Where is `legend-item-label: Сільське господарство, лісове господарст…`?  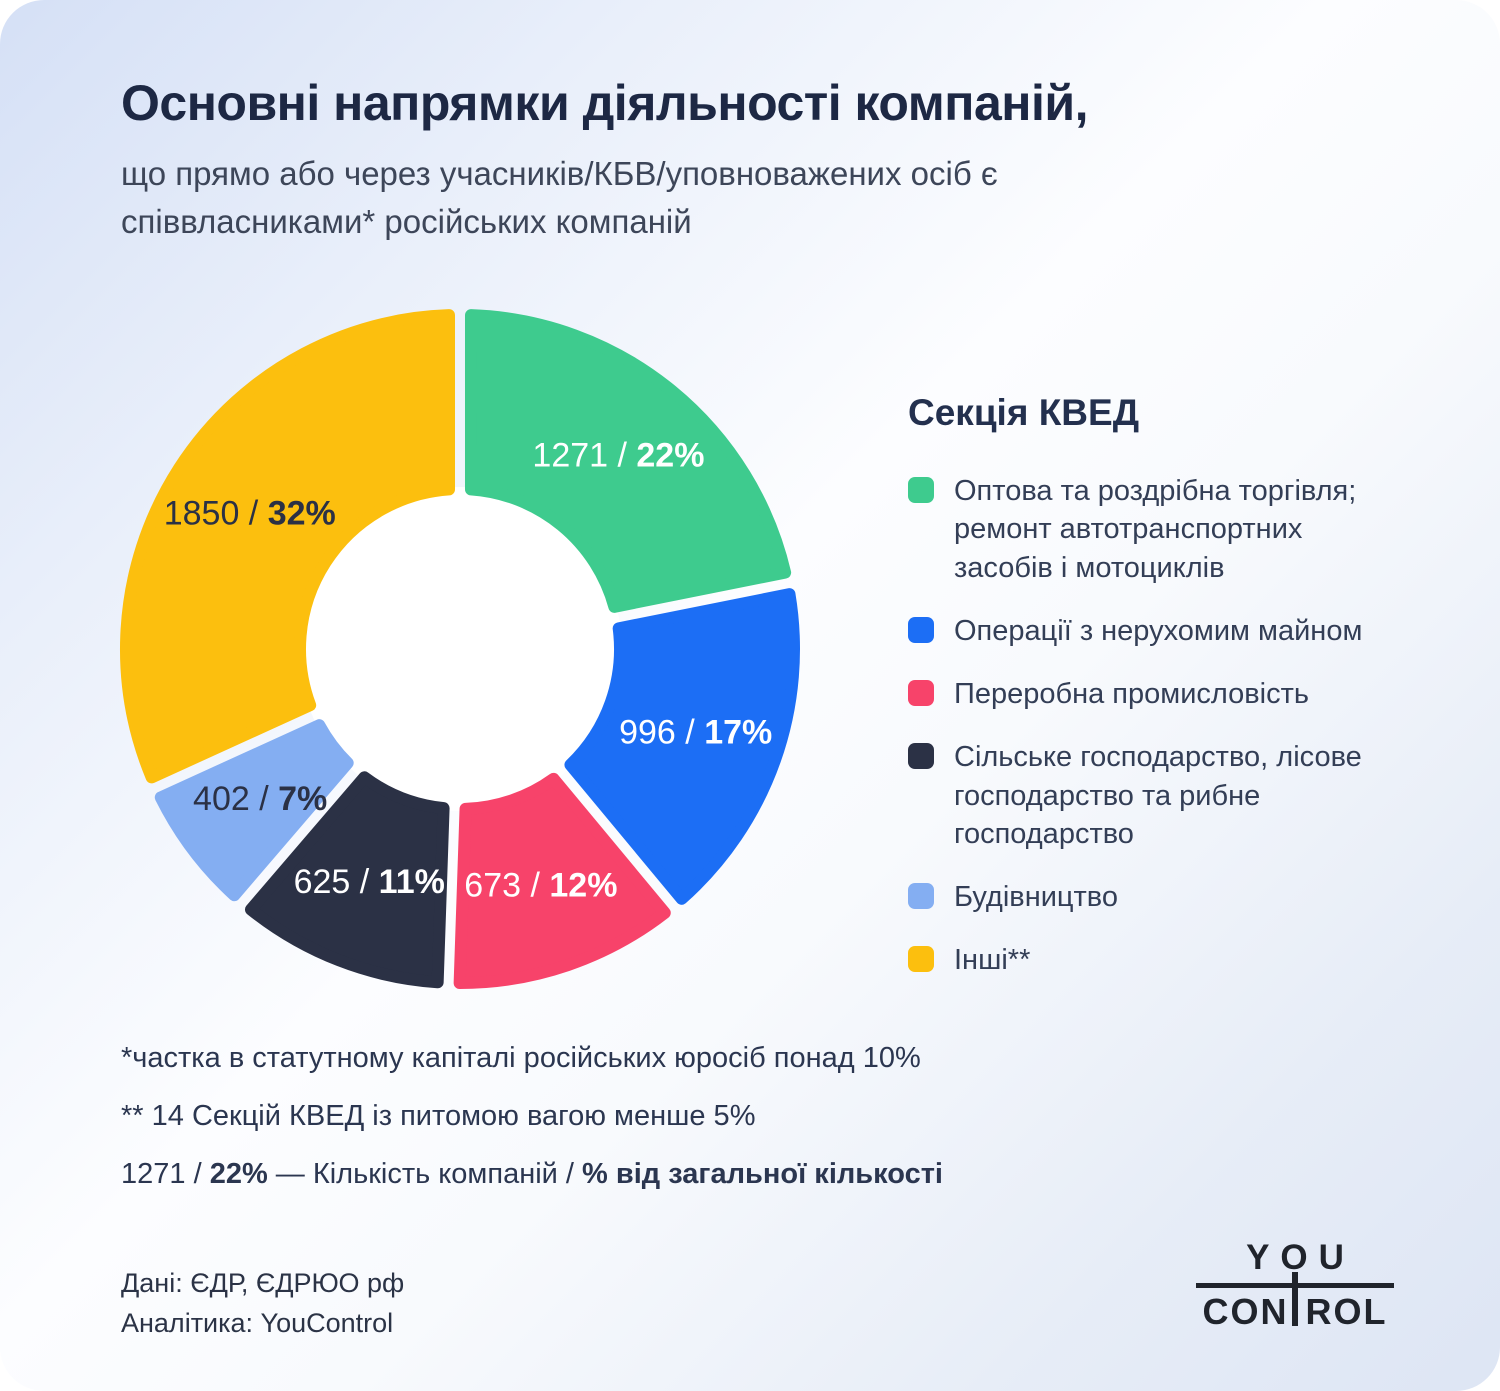
legend-item-label: Сільське господарство, лісове господарст… is located at coordinates (1158, 795).